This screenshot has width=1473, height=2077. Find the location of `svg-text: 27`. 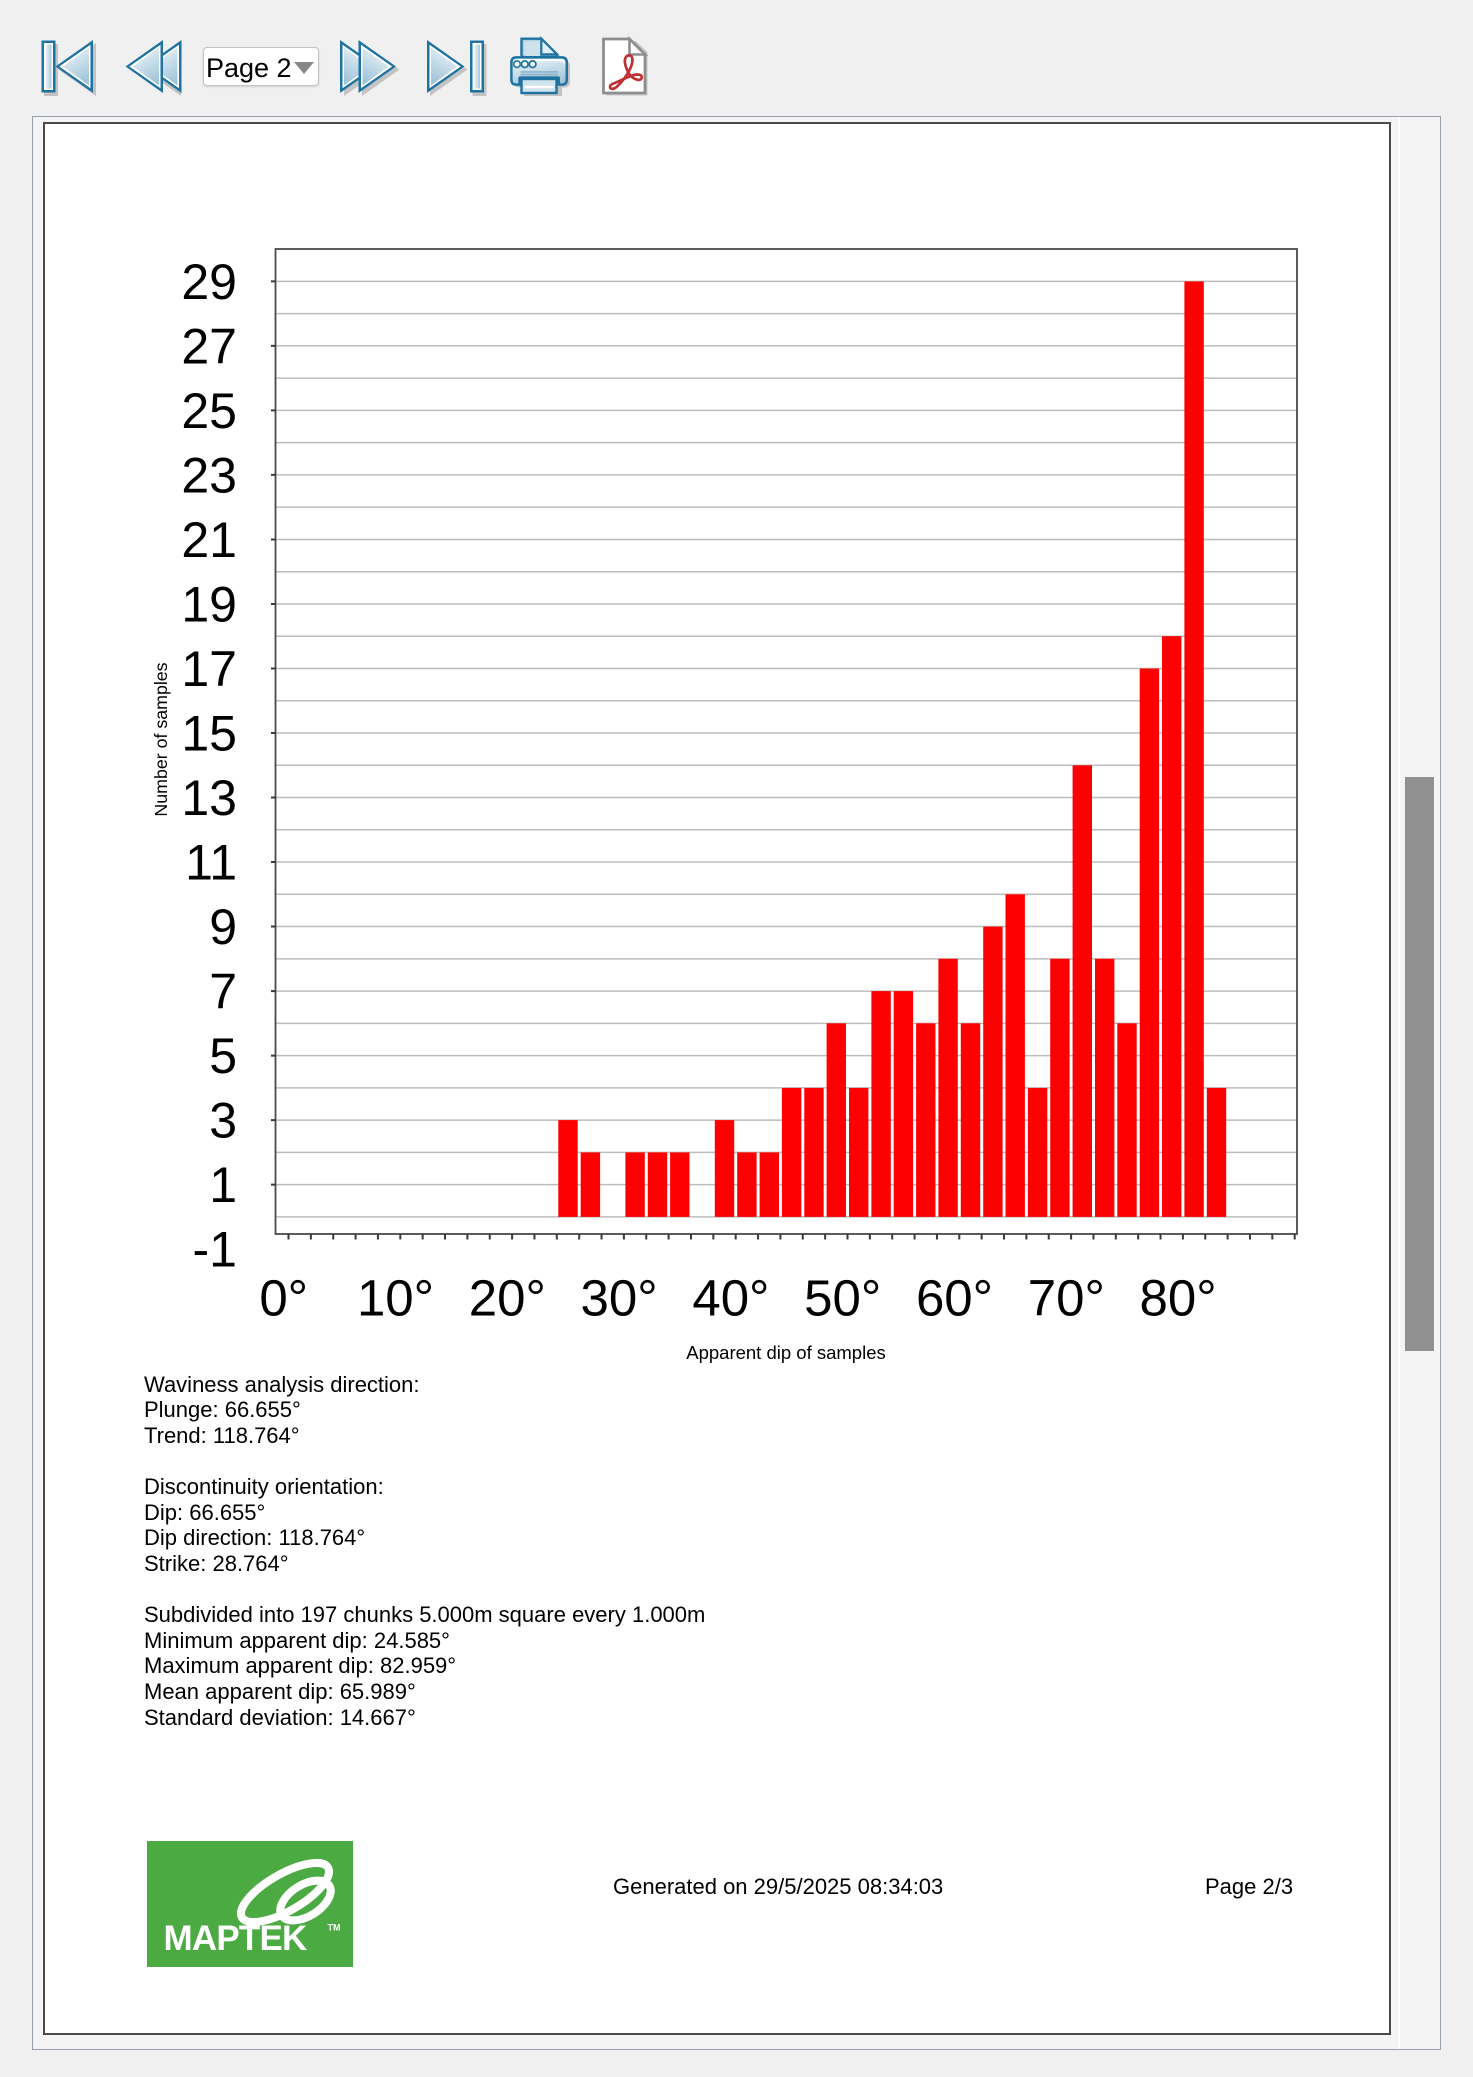

svg-text: 27 is located at coordinates (209, 346).